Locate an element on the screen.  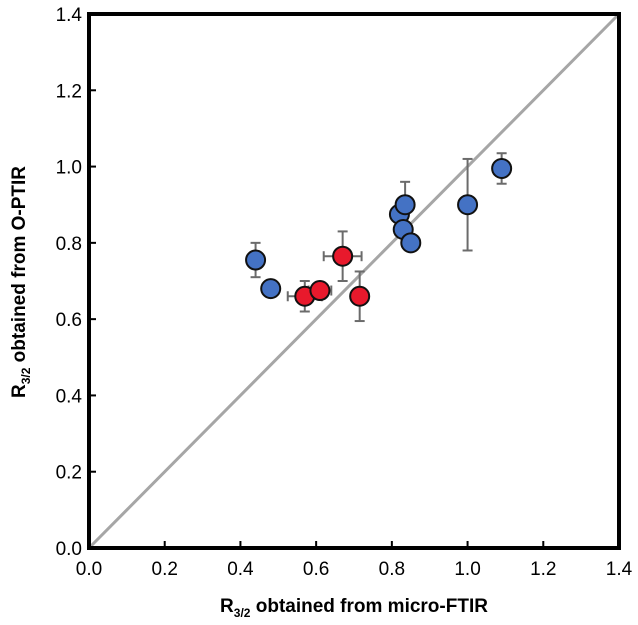
y-tick-label: 0.8 is located at coordinates (69, 244).